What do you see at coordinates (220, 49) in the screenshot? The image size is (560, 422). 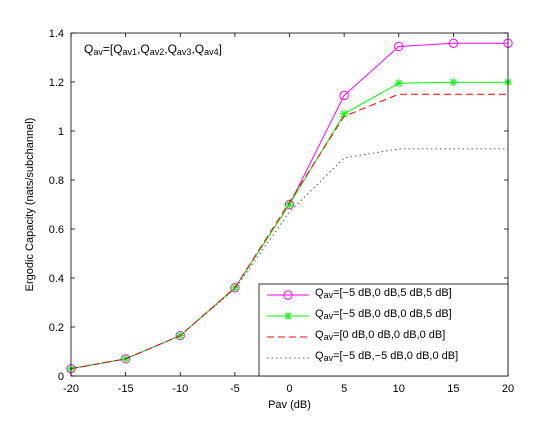 I see `text-part: ]` at bounding box center [220, 49].